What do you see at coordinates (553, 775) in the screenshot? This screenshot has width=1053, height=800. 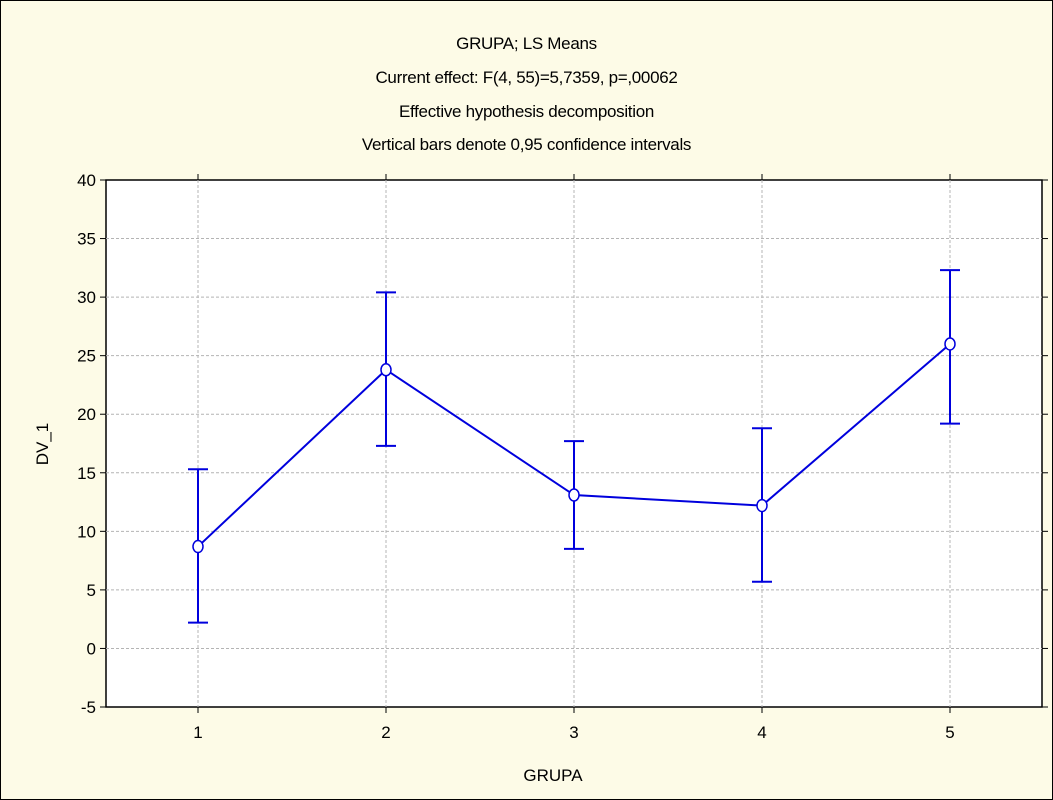 I see `x-axis-label: GRUPA` at bounding box center [553, 775].